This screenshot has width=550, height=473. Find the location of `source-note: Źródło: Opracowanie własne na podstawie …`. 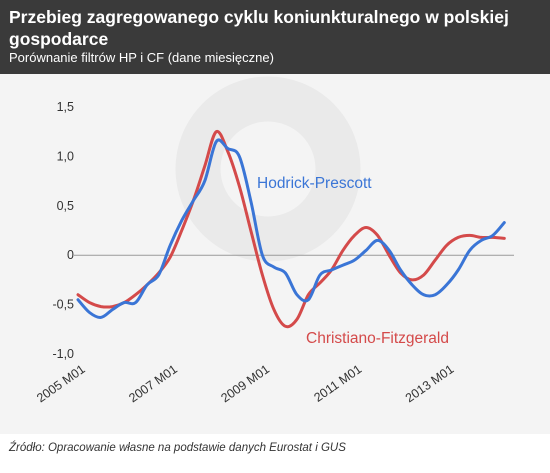

source-note: Źródło: Opracowanie własne na podstawie … is located at coordinates (177, 448).